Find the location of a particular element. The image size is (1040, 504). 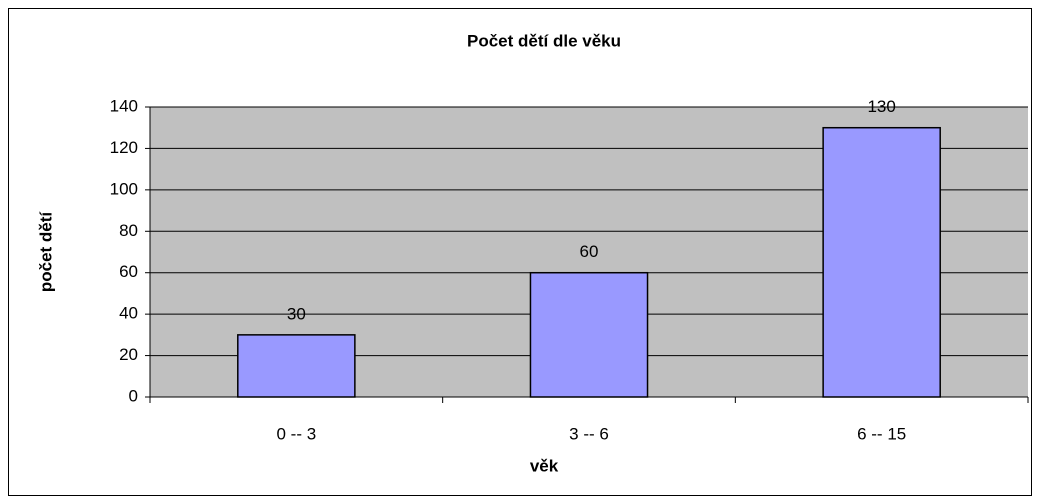

x-tick-label: 0 -- 3 is located at coordinates (296, 433).